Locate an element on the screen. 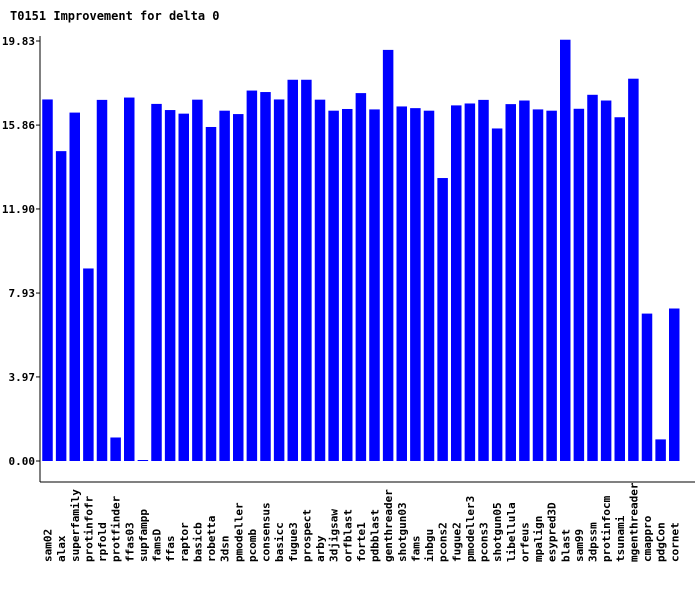 The image size is (700, 590). x-tick-label: mgenthreader is located at coordinates (633, 522).